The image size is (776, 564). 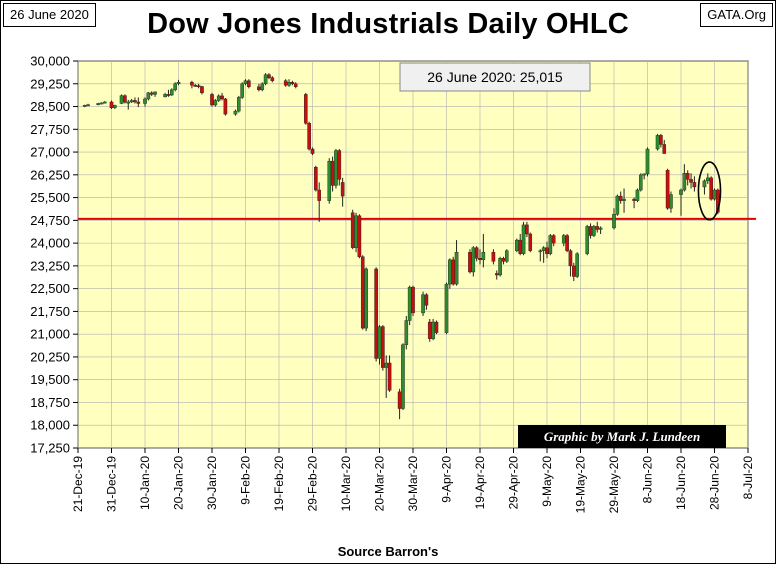 What do you see at coordinates (614, 485) in the screenshot?
I see `x-tick-label: 29-May-20` at bounding box center [614, 485].